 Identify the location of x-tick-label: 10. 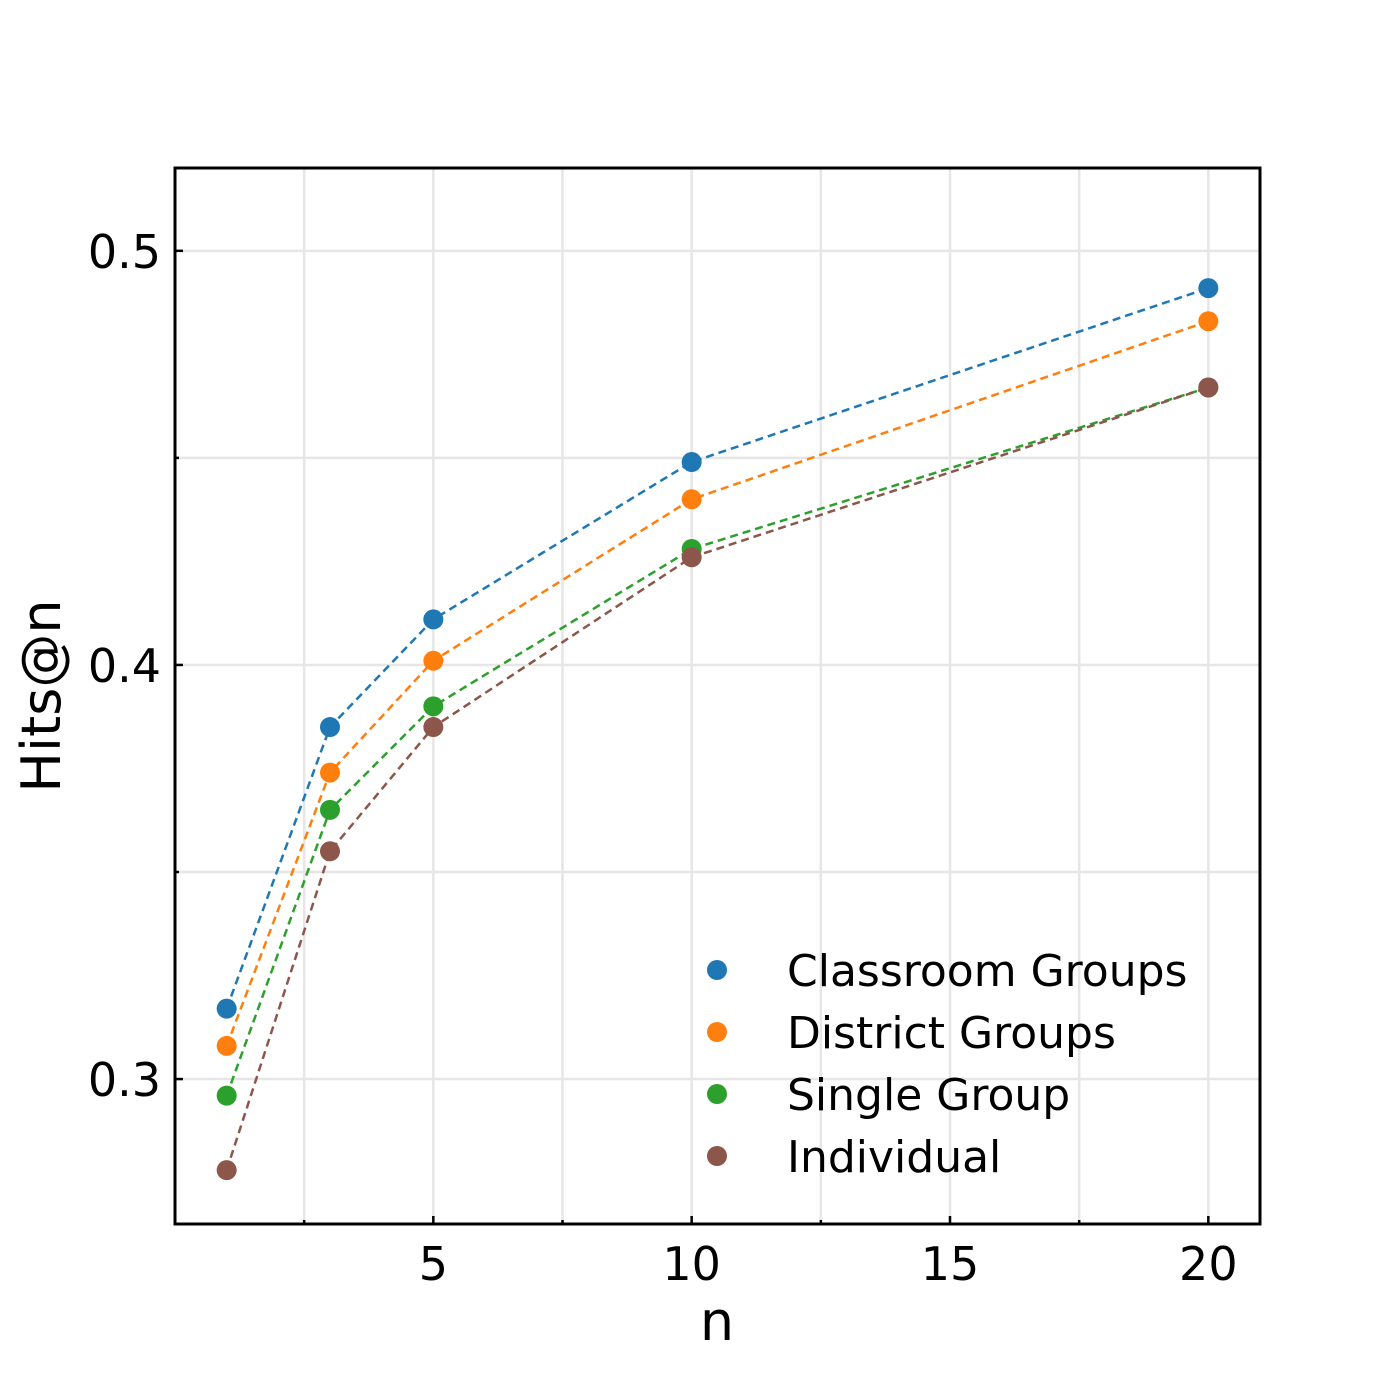
(691, 1264).